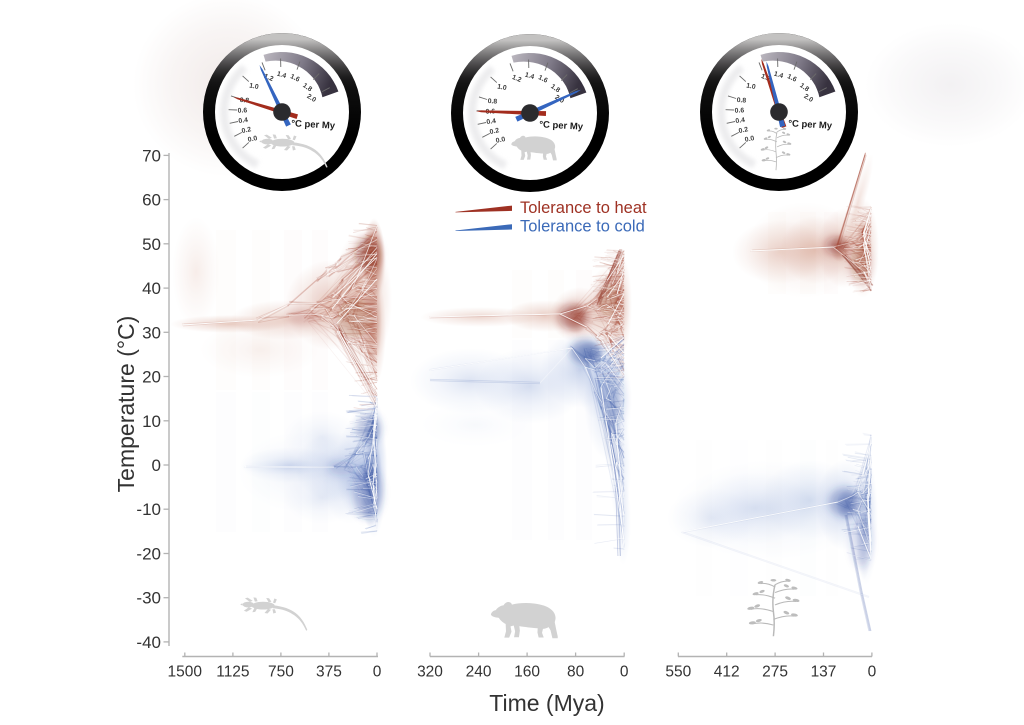 The height and width of the screenshot is (725, 1024). What do you see at coordinates (583, 208) in the screenshot?
I see `svg-text: Tolerance to heat` at bounding box center [583, 208].